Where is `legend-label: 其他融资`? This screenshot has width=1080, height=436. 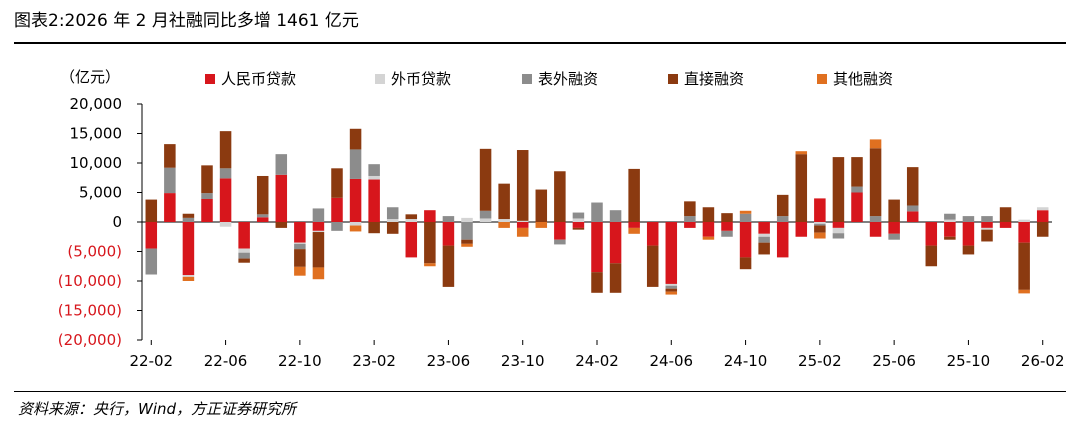 legend-label: 其他融资 is located at coordinates (863, 79).